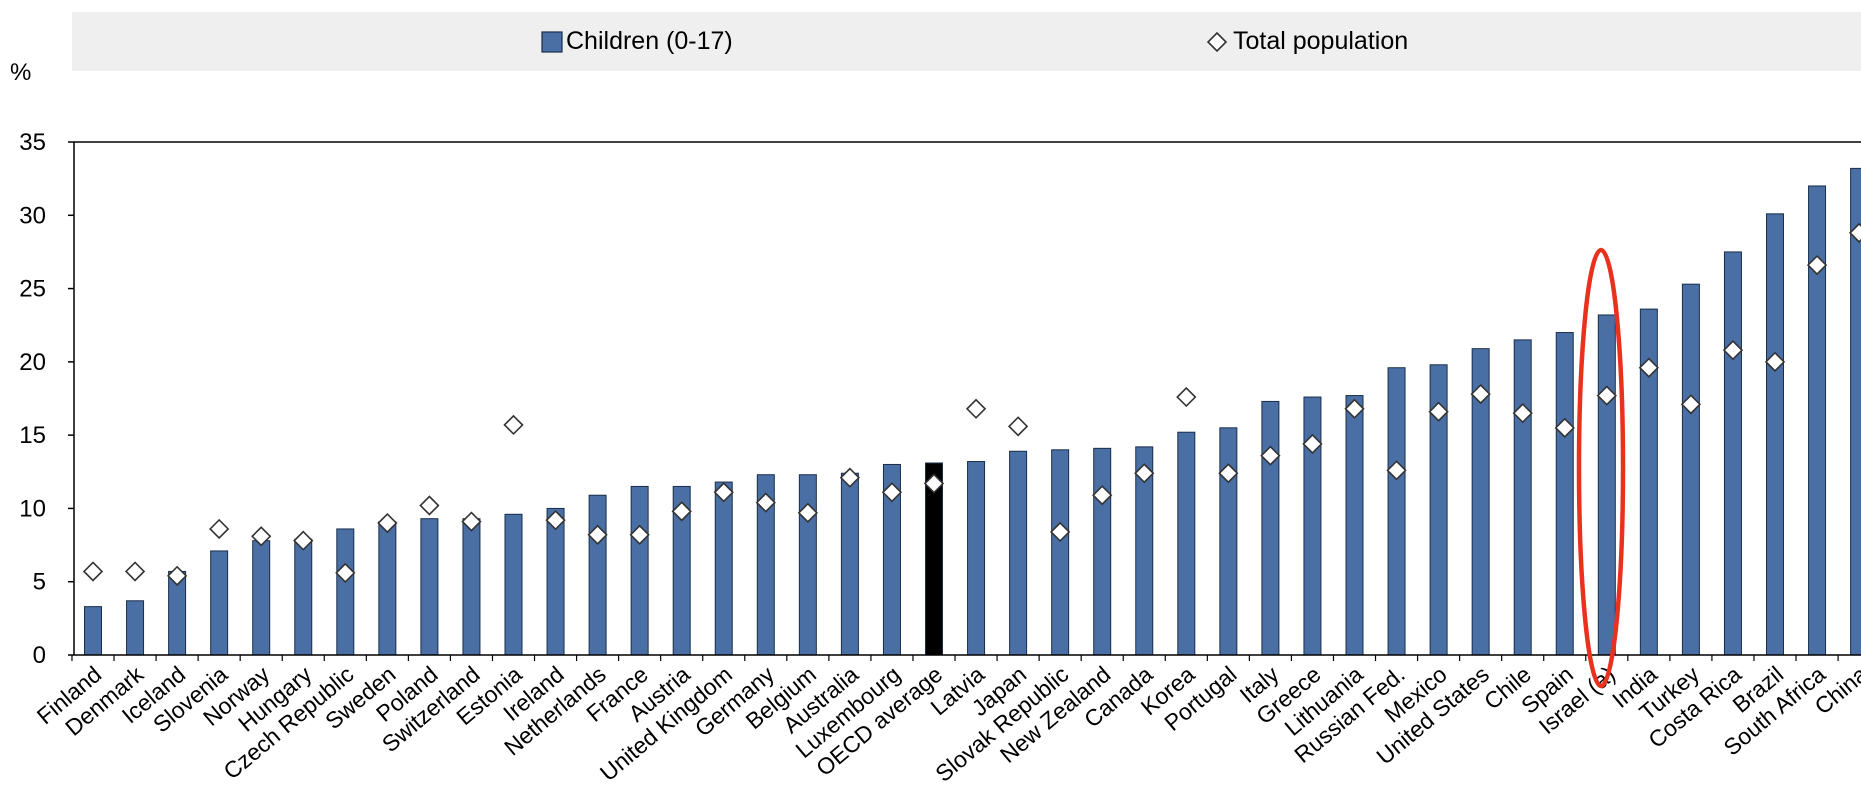  I want to click on bar-chile, so click(1522, 497).